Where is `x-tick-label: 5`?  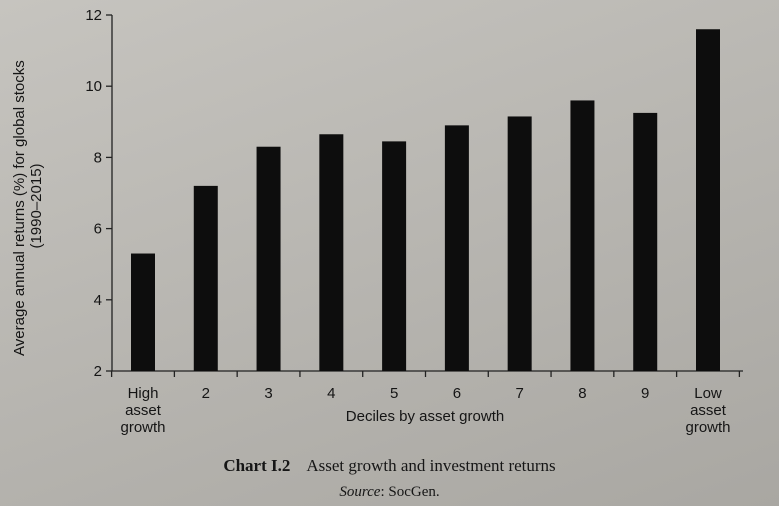
x-tick-label: 5 is located at coordinates (394, 393).